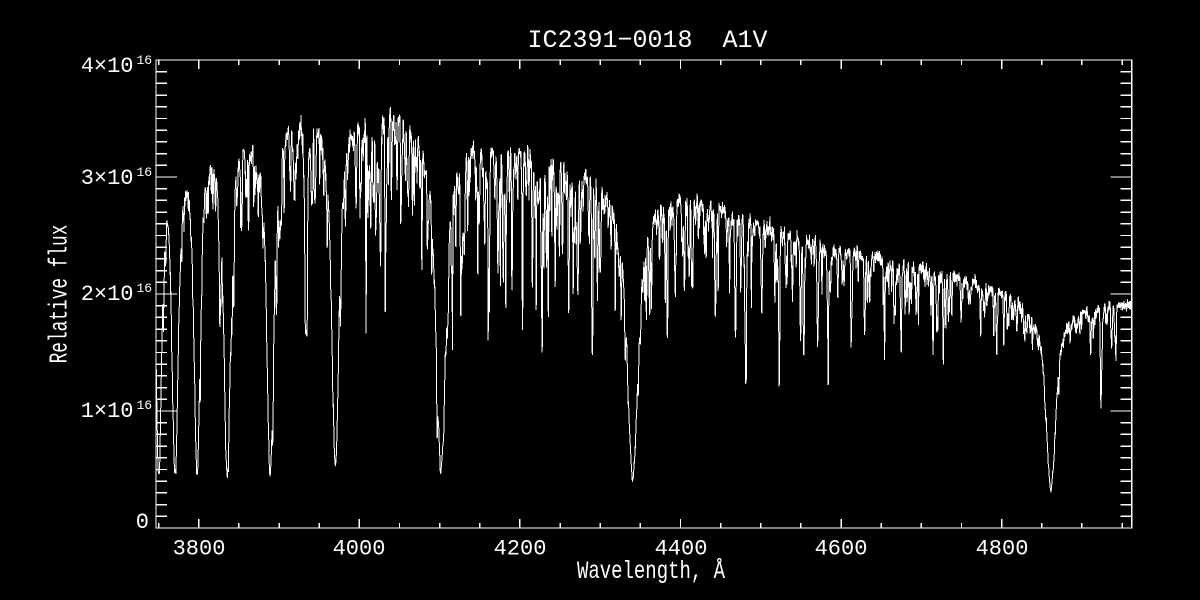 The height and width of the screenshot is (600, 1200). Describe the element at coordinates (107, 411) in the screenshot. I see `svg-text: 1×10` at that location.